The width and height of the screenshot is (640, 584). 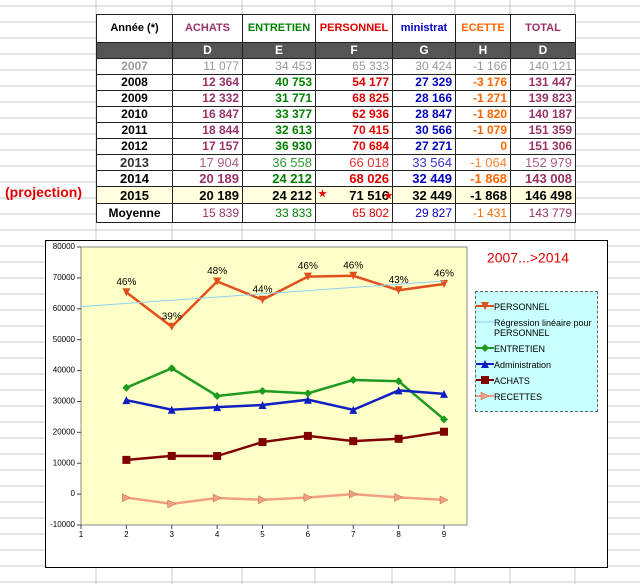 I want to click on table-cell: Moyenne, so click(x=134, y=213).